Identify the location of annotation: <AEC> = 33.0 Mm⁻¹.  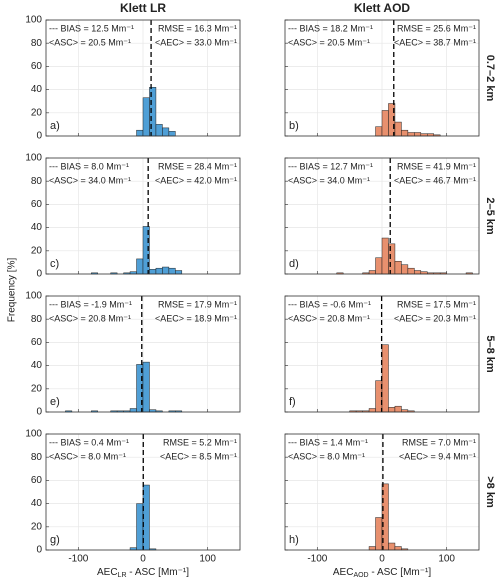
(196, 42).